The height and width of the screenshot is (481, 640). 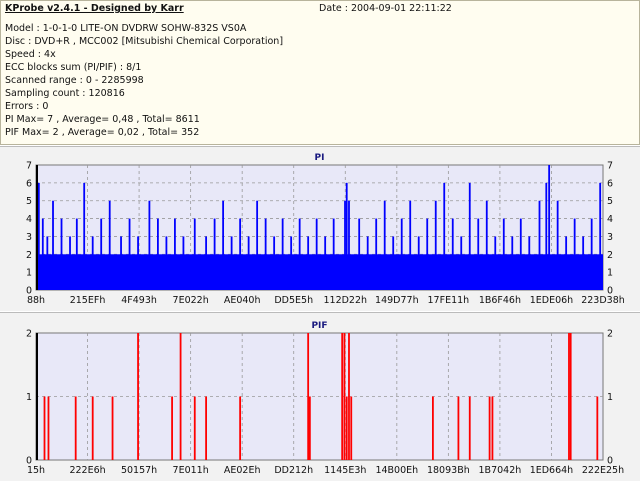 I want to click on pif-x-tick-label: 1B7042h, so click(x=500, y=470).